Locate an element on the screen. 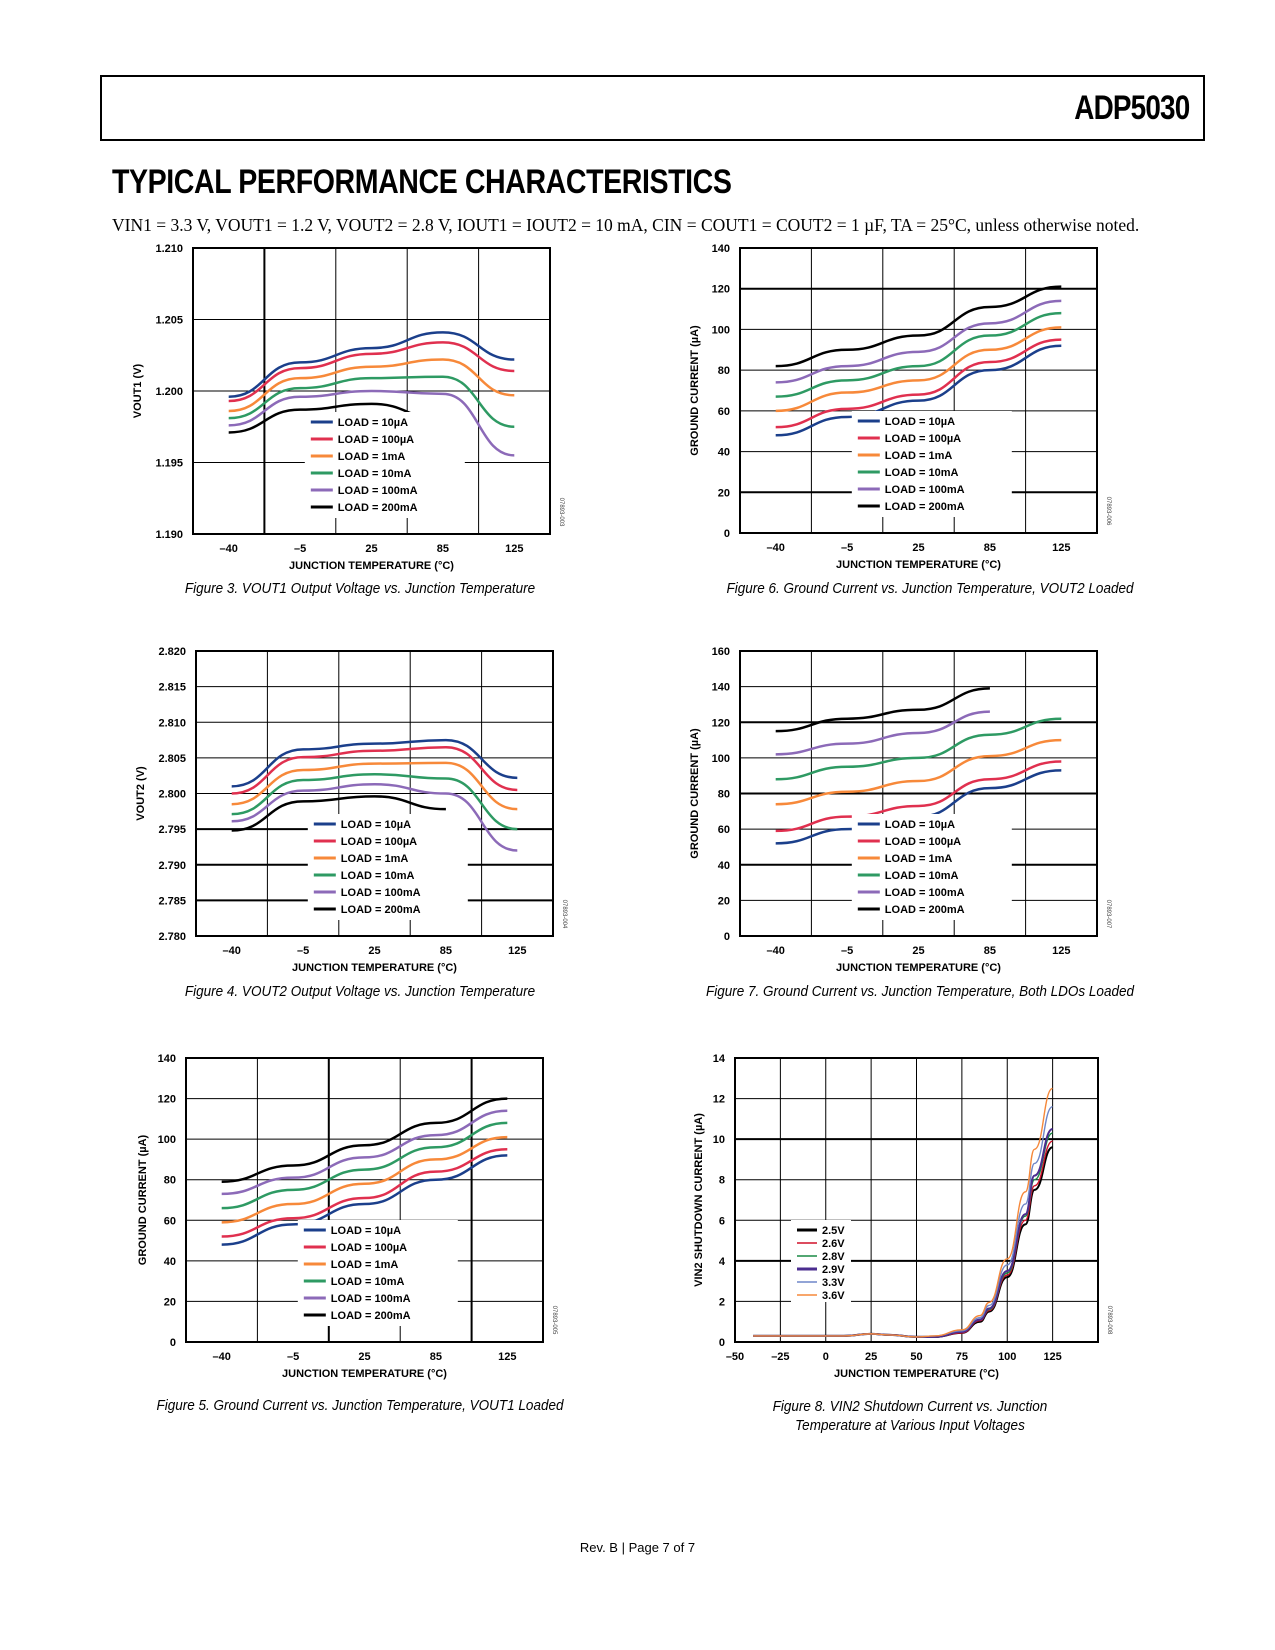  y-tick-label: 2.815 is located at coordinates (172, 688).